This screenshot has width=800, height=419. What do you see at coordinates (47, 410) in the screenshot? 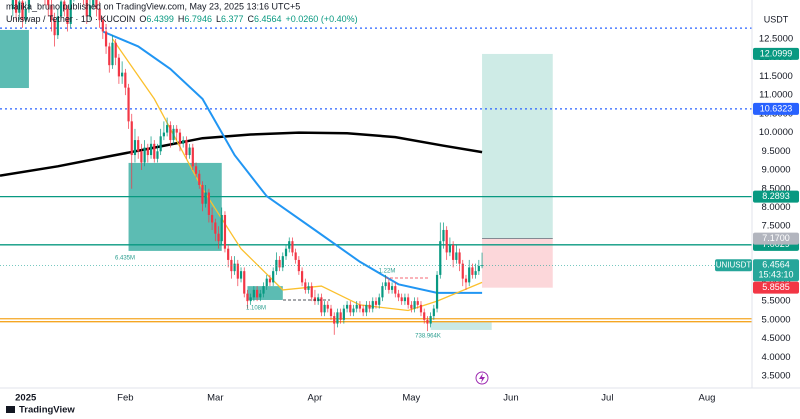
I see `brand: TradingView` at bounding box center [47, 410].